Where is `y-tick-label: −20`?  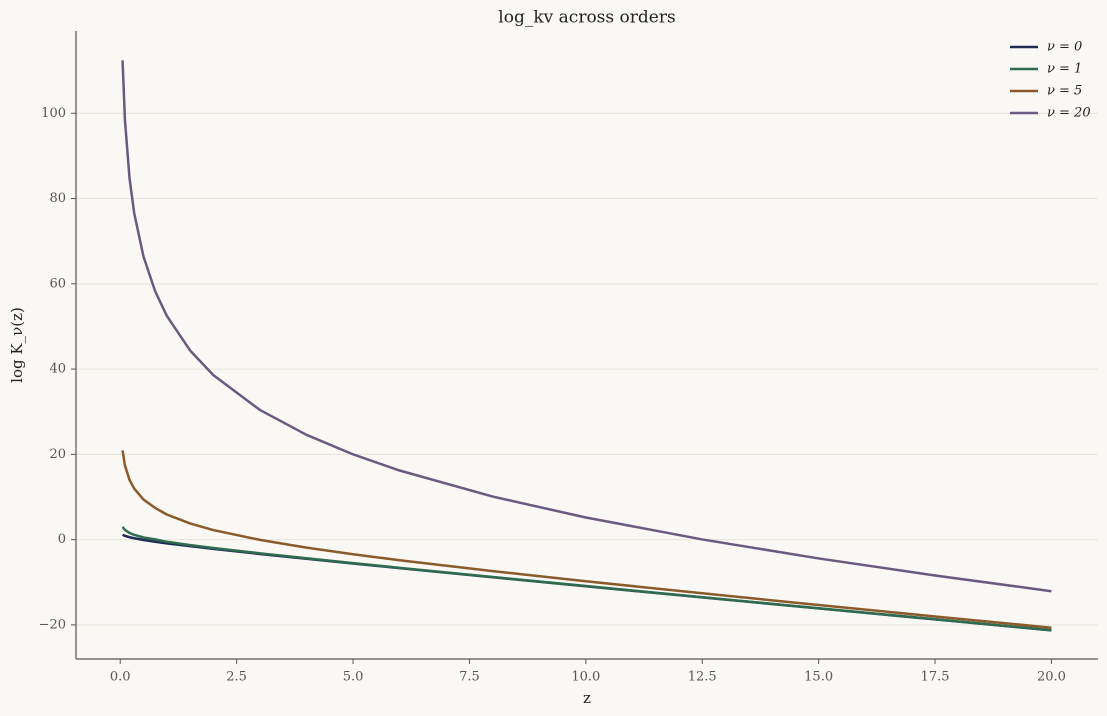 y-tick-label: −20 is located at coordinates (52, 624).